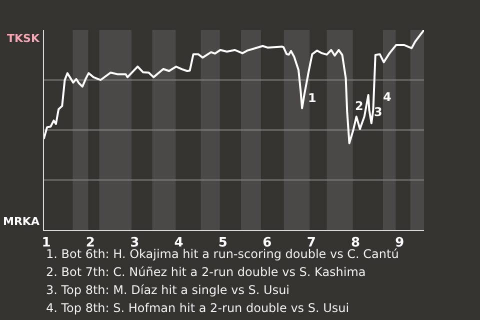 Image resolution: width=480 pixels, height=320 pixels. What do you see at coordinates (387, 97) in the screenshot?
I see `annotation: 4` at bounding box center [387, 97].